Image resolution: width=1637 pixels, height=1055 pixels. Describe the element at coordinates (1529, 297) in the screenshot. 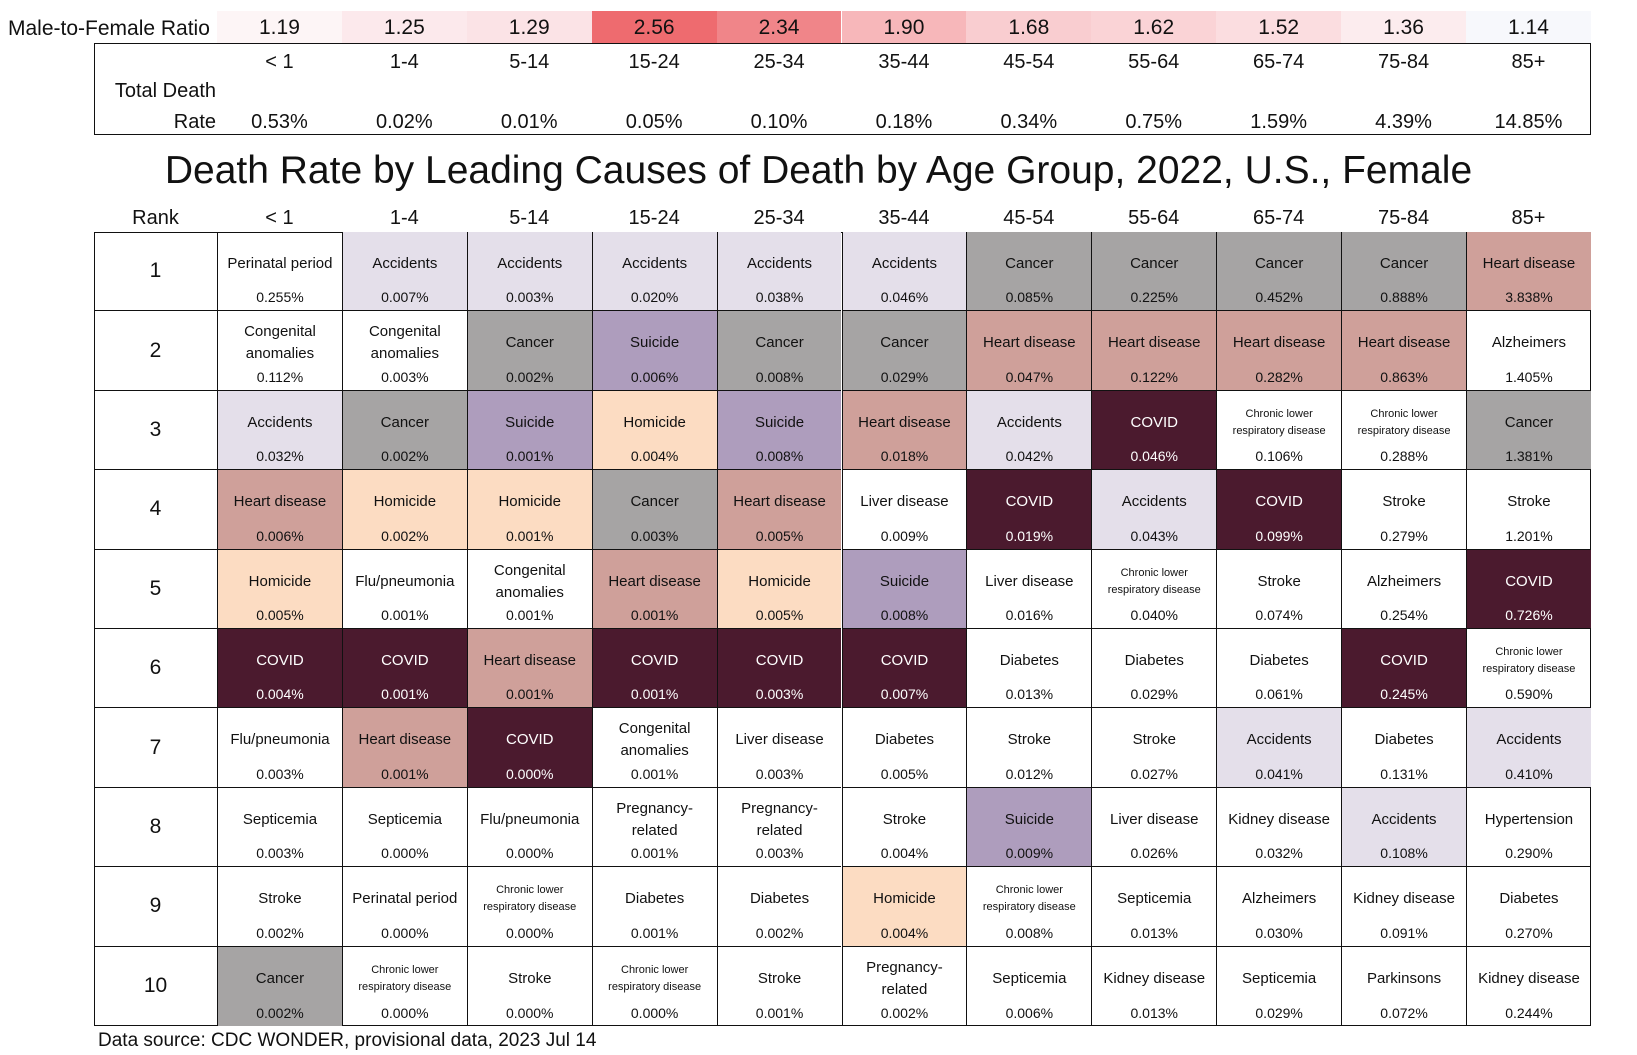

I see `cause-death-rate: 3.838%` at that location.